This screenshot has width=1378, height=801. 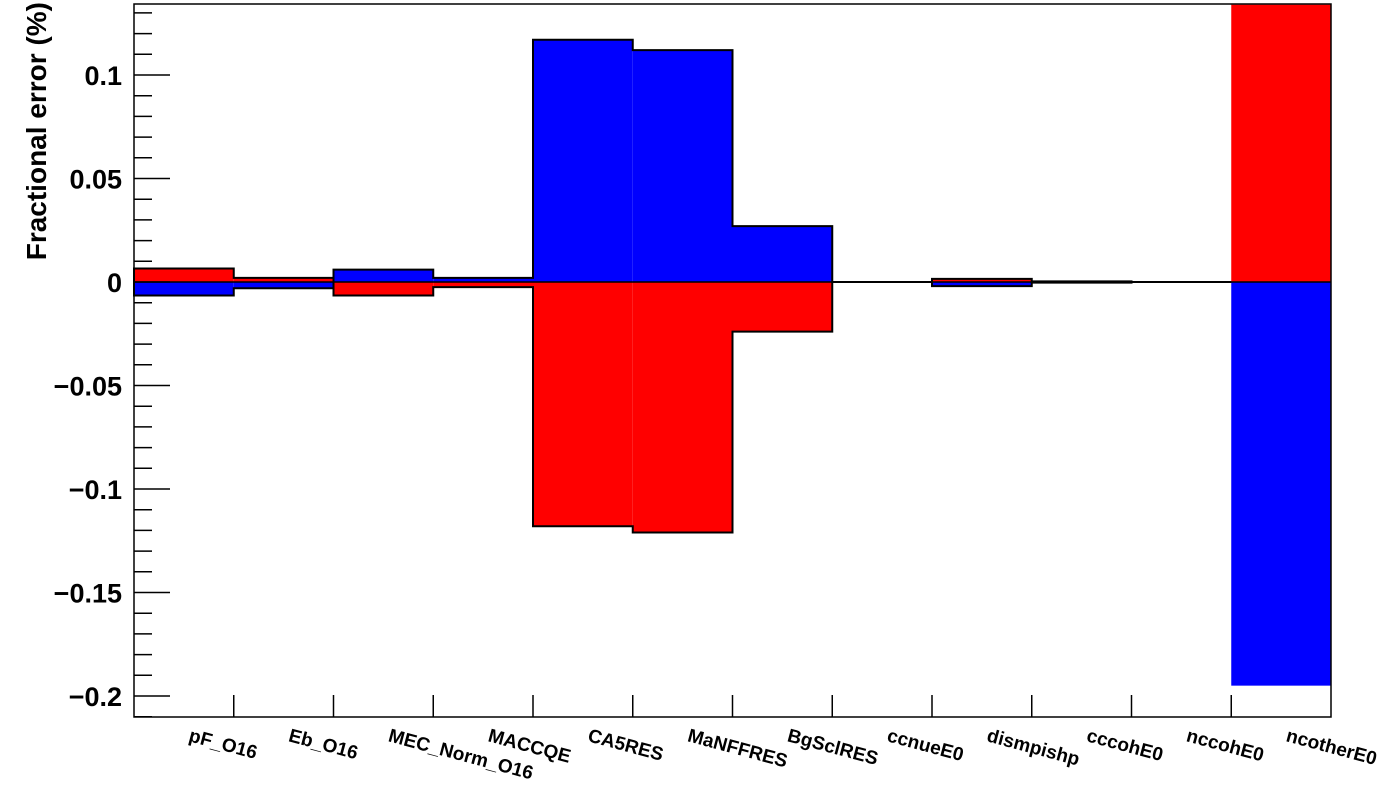 I want to click on y-tick-label: −0.05, so click(x=88, y=387).